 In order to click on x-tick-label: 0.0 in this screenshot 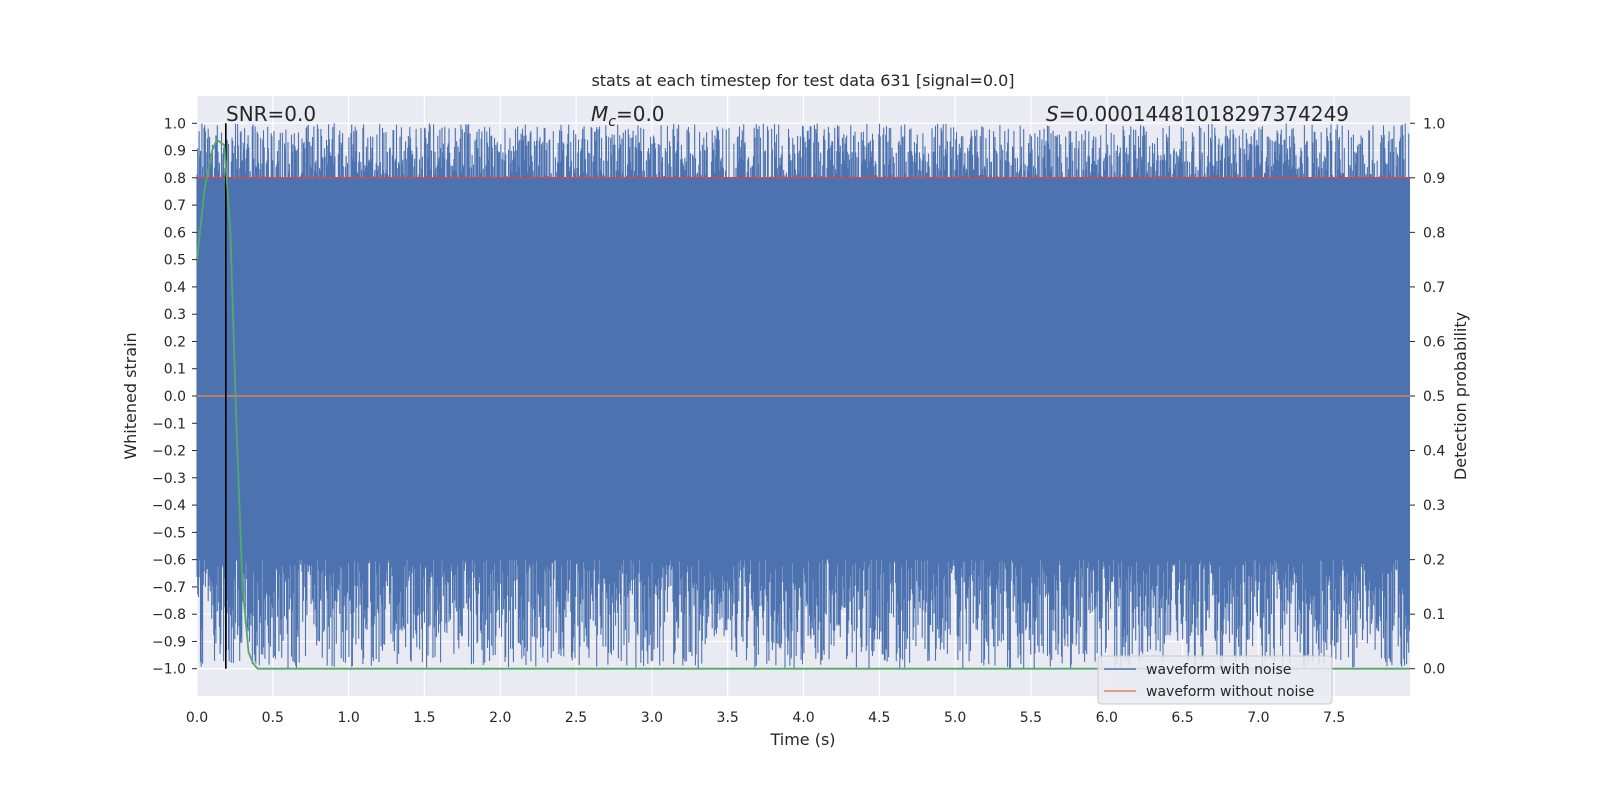, I will do `click(197, 718)`.